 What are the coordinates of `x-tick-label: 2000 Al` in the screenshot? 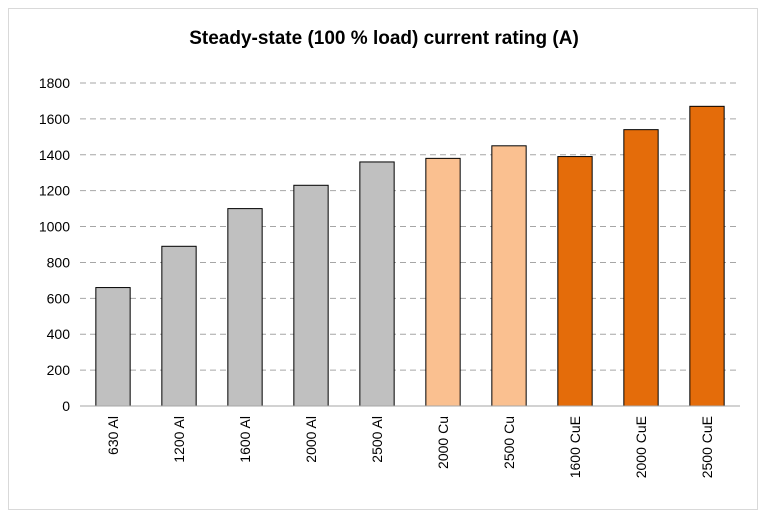 It's located at (311, 439).